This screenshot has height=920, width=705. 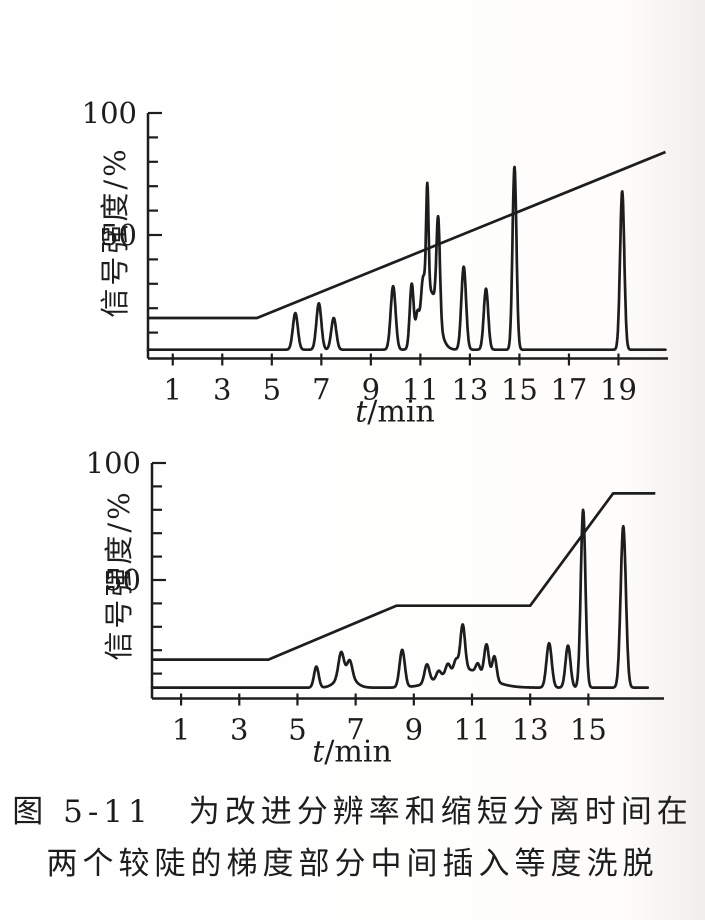 I want to click on chromatogram-trace, so click(x=400, y=598).